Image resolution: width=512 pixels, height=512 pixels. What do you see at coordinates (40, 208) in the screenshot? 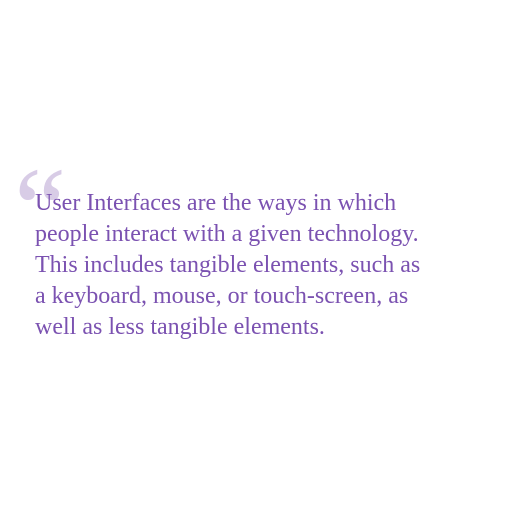
I see `quote-mark-icon: “` at bounding box center [40, 208].